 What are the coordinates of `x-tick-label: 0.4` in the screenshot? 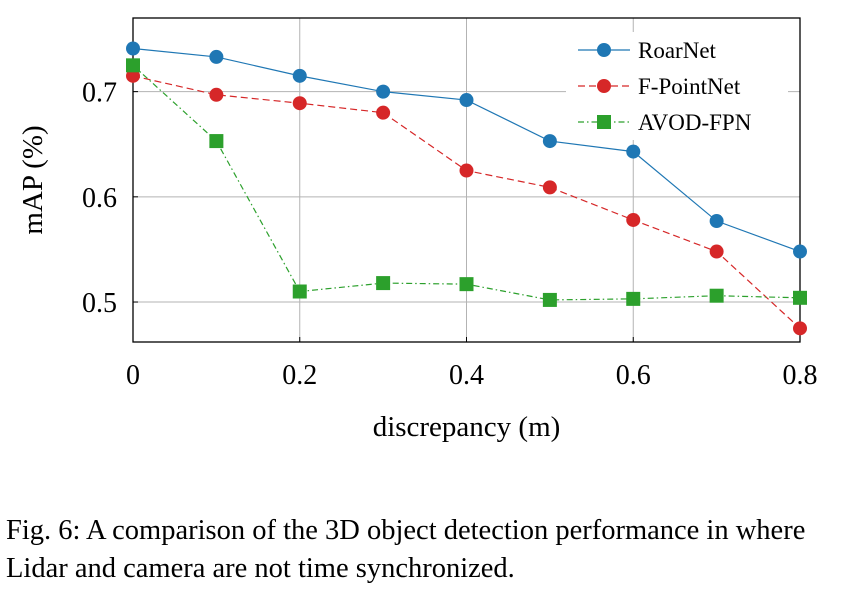 It's located at (466, 375).